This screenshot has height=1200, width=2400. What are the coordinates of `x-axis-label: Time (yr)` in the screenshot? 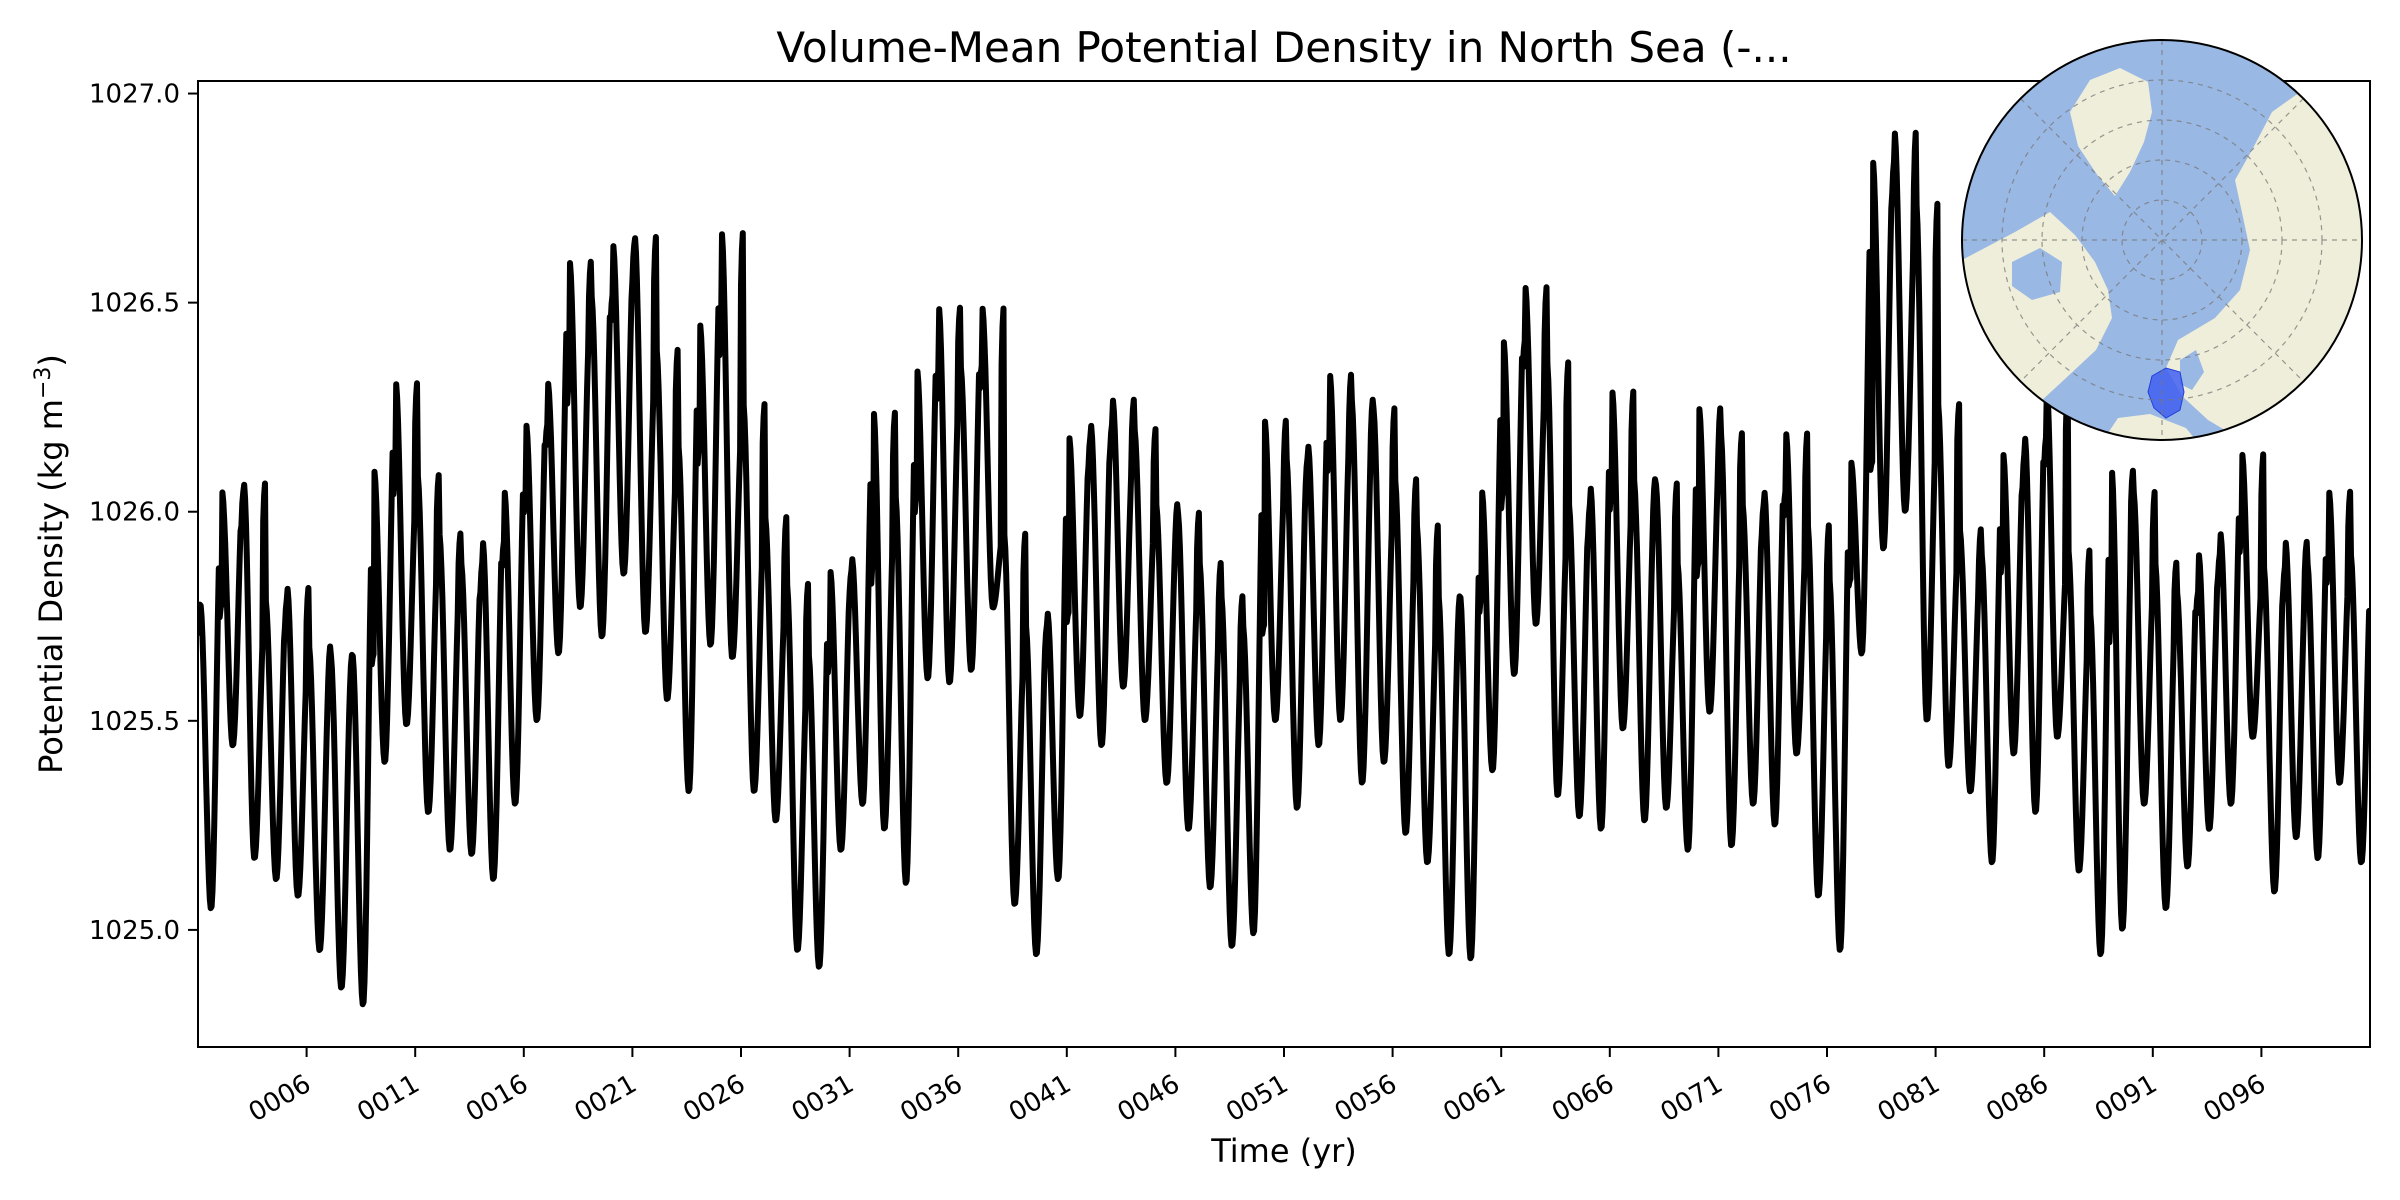 It's located at (1283, 1151).